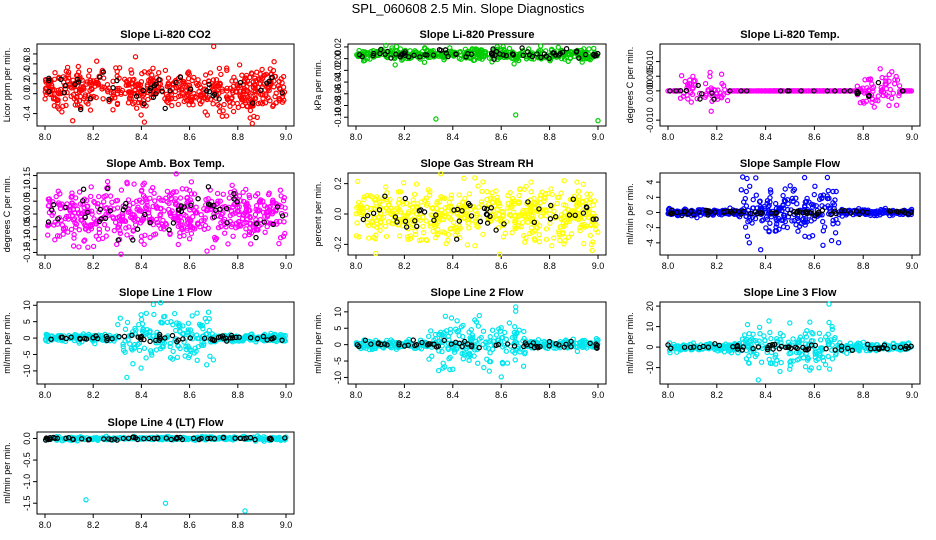  I want to click on y-axis-label: ml/min per min., so click(7, 473).